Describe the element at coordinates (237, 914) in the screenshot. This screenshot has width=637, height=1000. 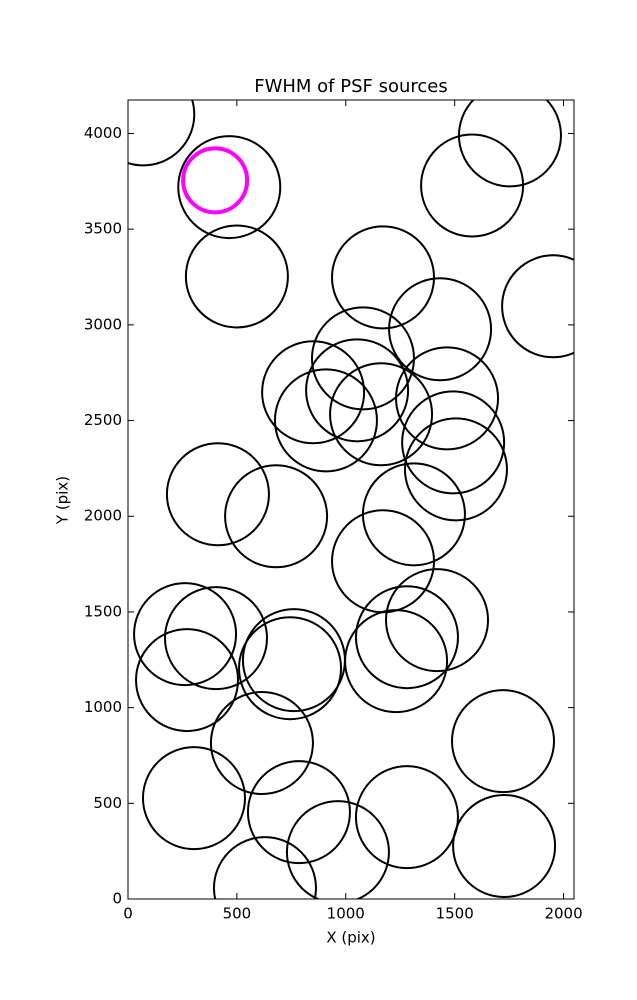
I see `x-tick-label: 500` at that location.